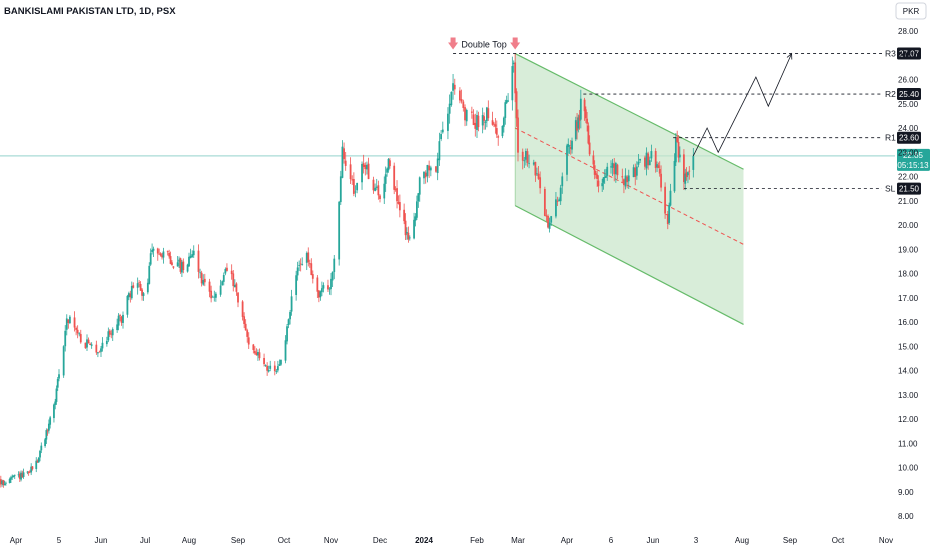 This screenshot has height=550, width=932. Describe the element at coordinates (629, 189) in the screenshot. I see `channel-fill` at that location.